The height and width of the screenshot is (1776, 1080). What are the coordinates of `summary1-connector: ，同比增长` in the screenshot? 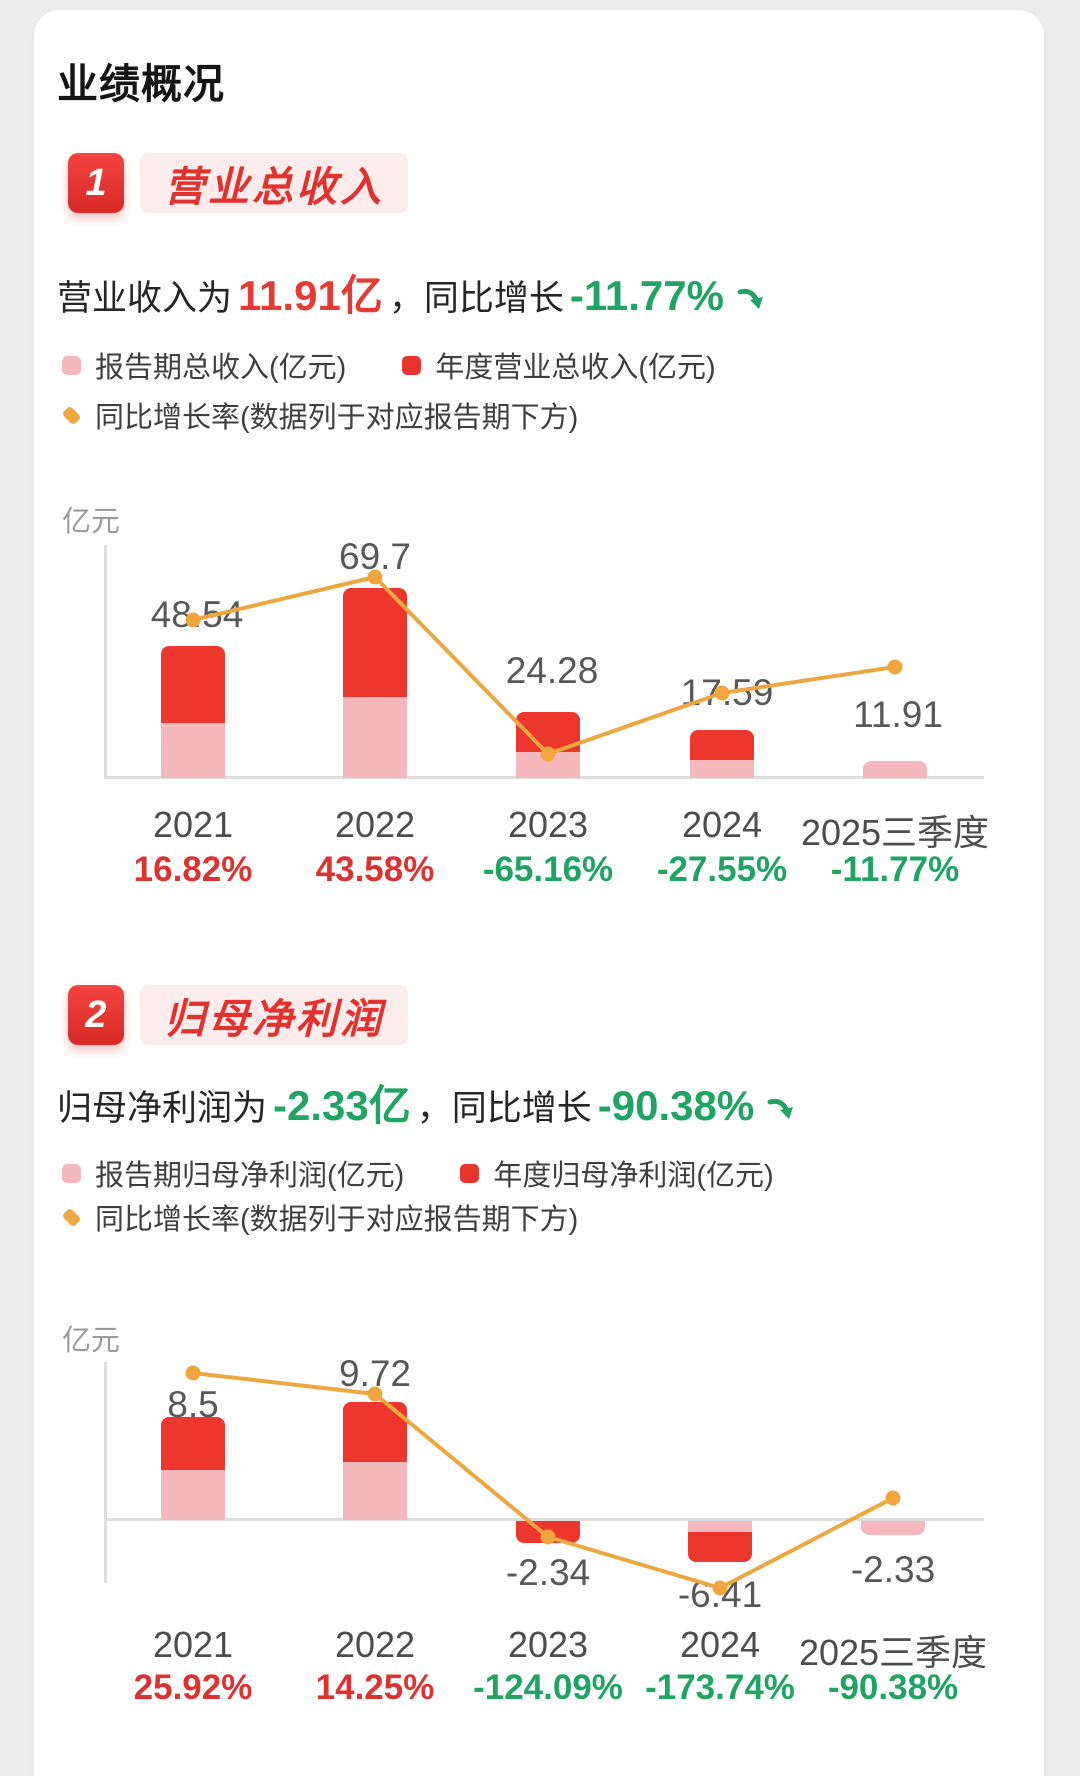 It's located at (476, 298).